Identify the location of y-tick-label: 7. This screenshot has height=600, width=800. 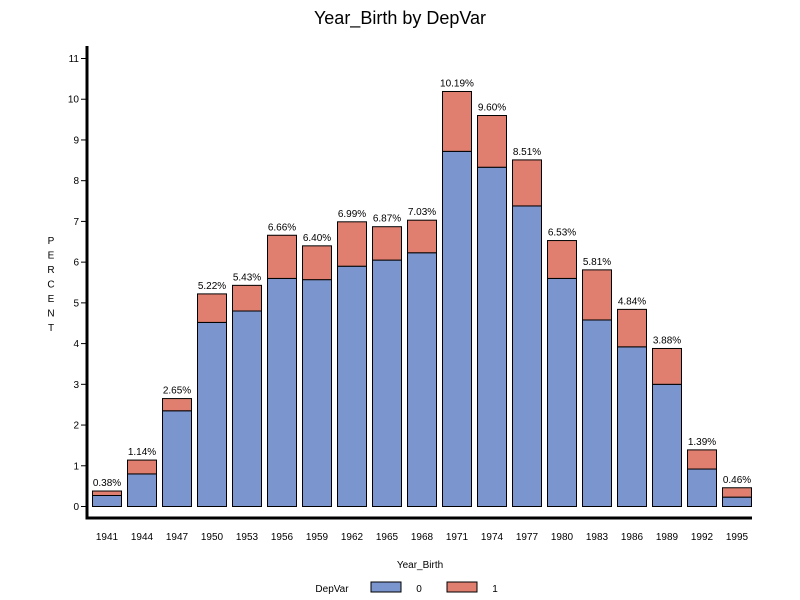
(76, 222).